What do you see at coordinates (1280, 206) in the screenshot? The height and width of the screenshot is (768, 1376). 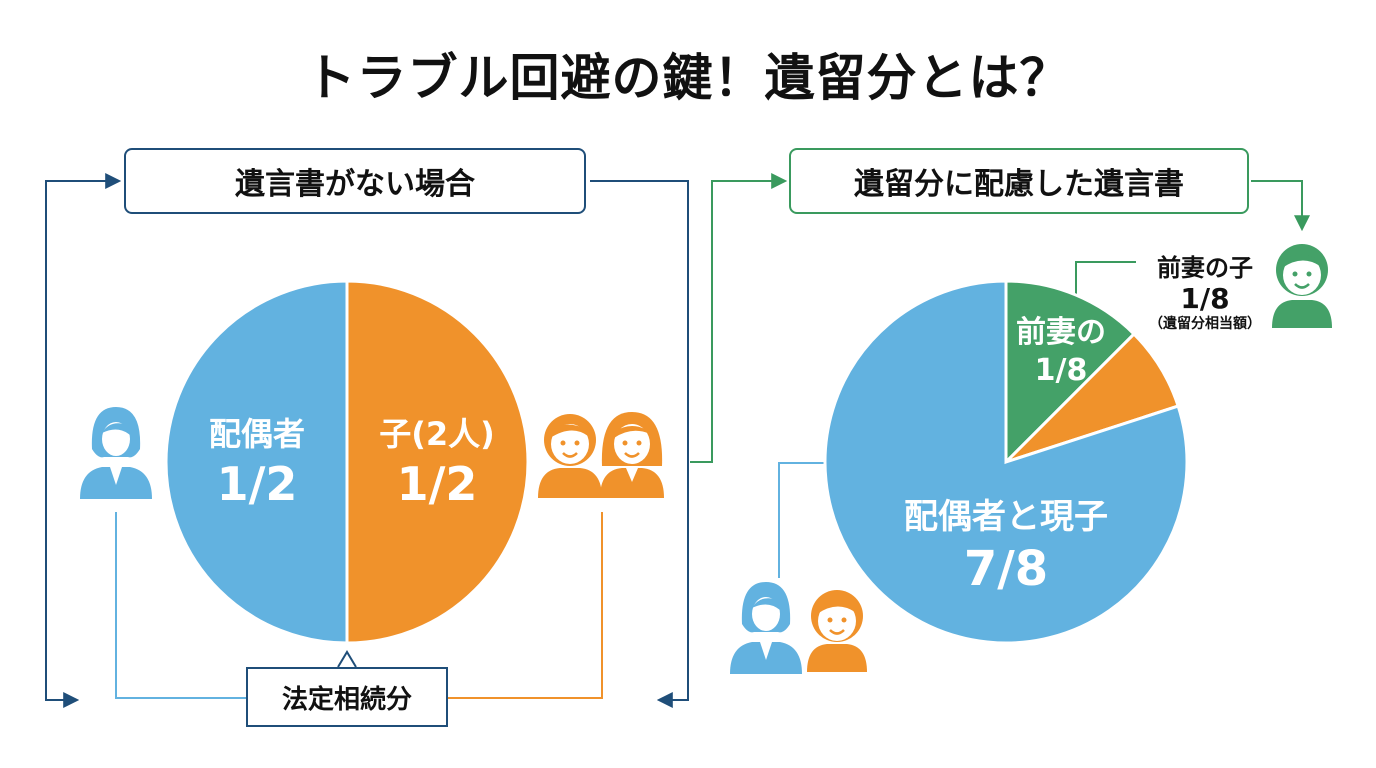 I see `to-ex-child-arrow` at bounding box center [1280, 206].